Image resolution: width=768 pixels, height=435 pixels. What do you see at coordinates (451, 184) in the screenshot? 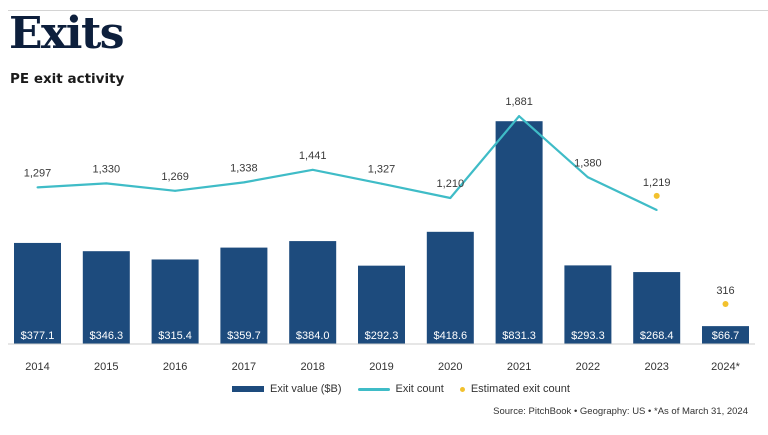
I see `exit-count-label: 1,210` at bounding box center [451, 184].